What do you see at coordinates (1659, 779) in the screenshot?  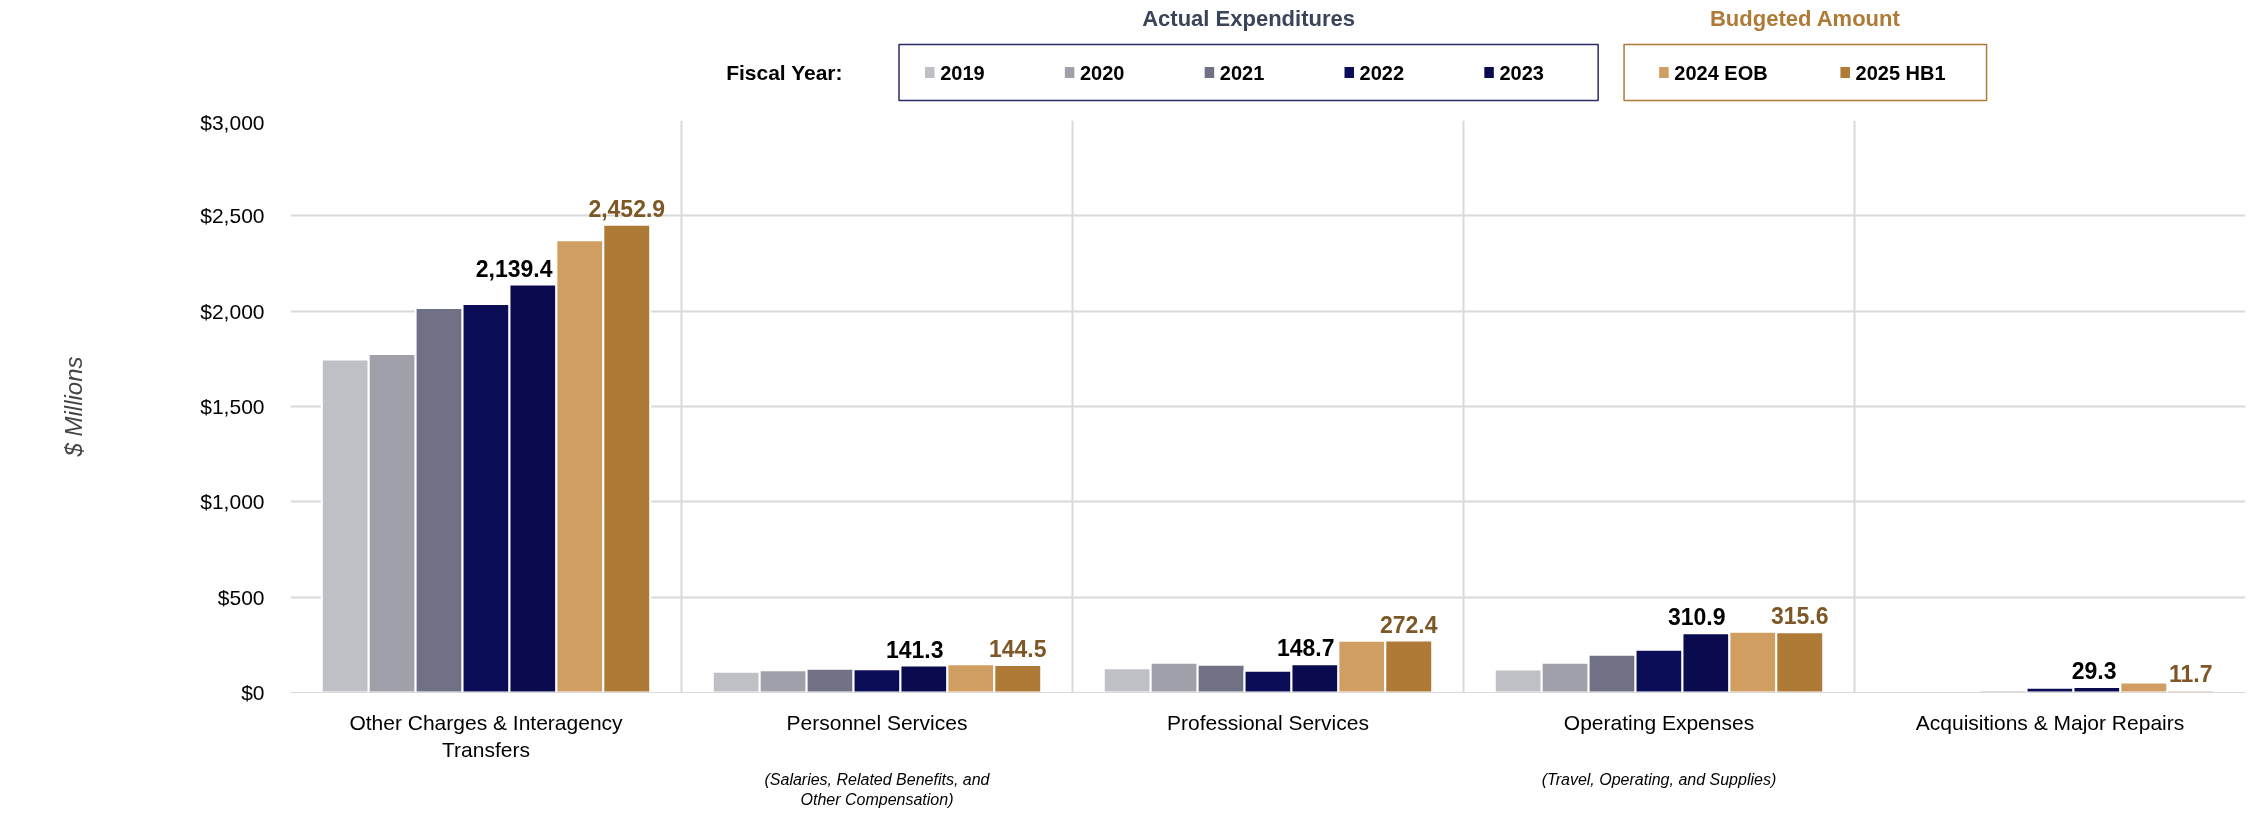 I see `text: (Travel, Operating, and Supplies)` at bounding box center [1659, 779].